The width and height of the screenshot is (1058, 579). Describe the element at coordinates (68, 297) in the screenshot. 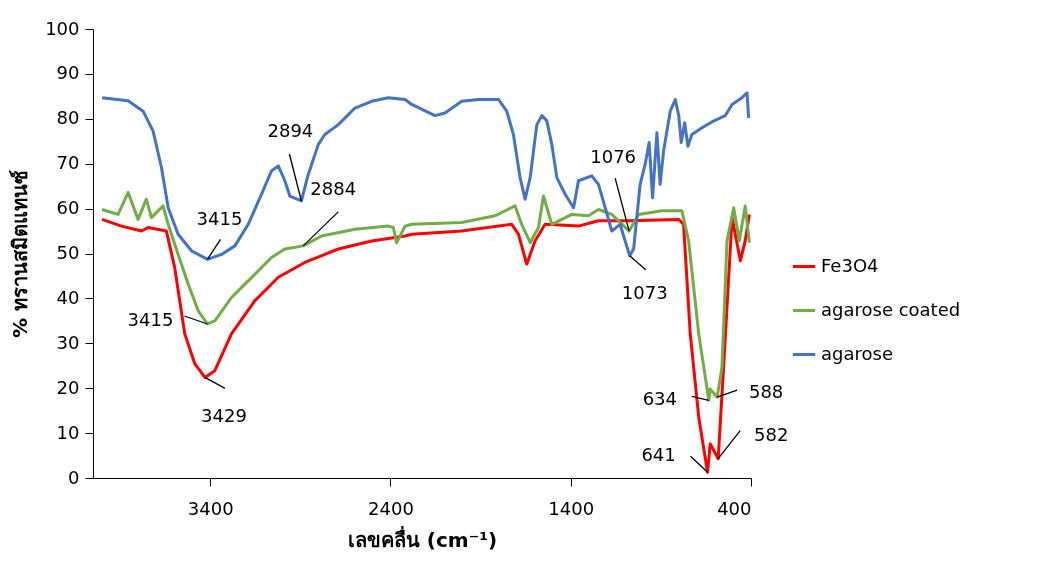

I see `y-tick-label: 40` at that location.